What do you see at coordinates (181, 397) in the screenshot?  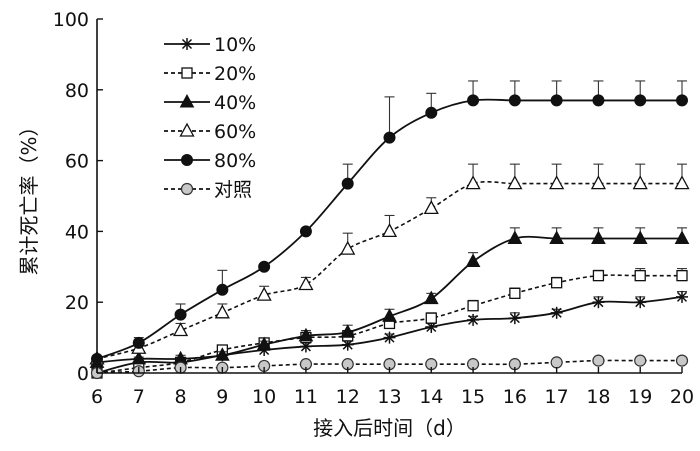 I see `x-tick-label: 8` at bounding box center [181, 397].